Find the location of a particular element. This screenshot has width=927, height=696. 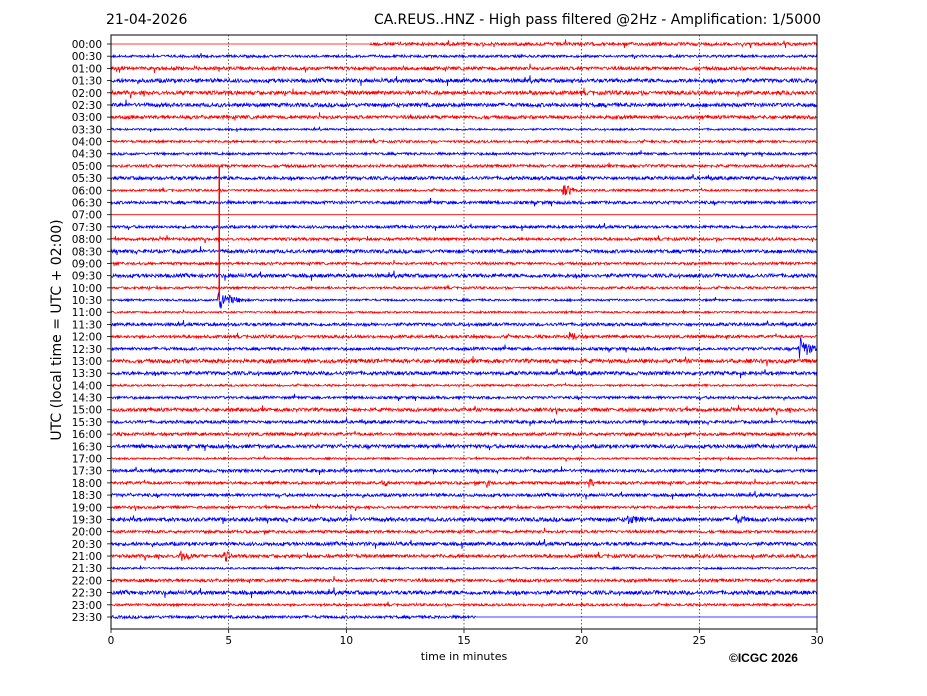

y-tick-label: 16:00 is located at coordinates (87, 435).